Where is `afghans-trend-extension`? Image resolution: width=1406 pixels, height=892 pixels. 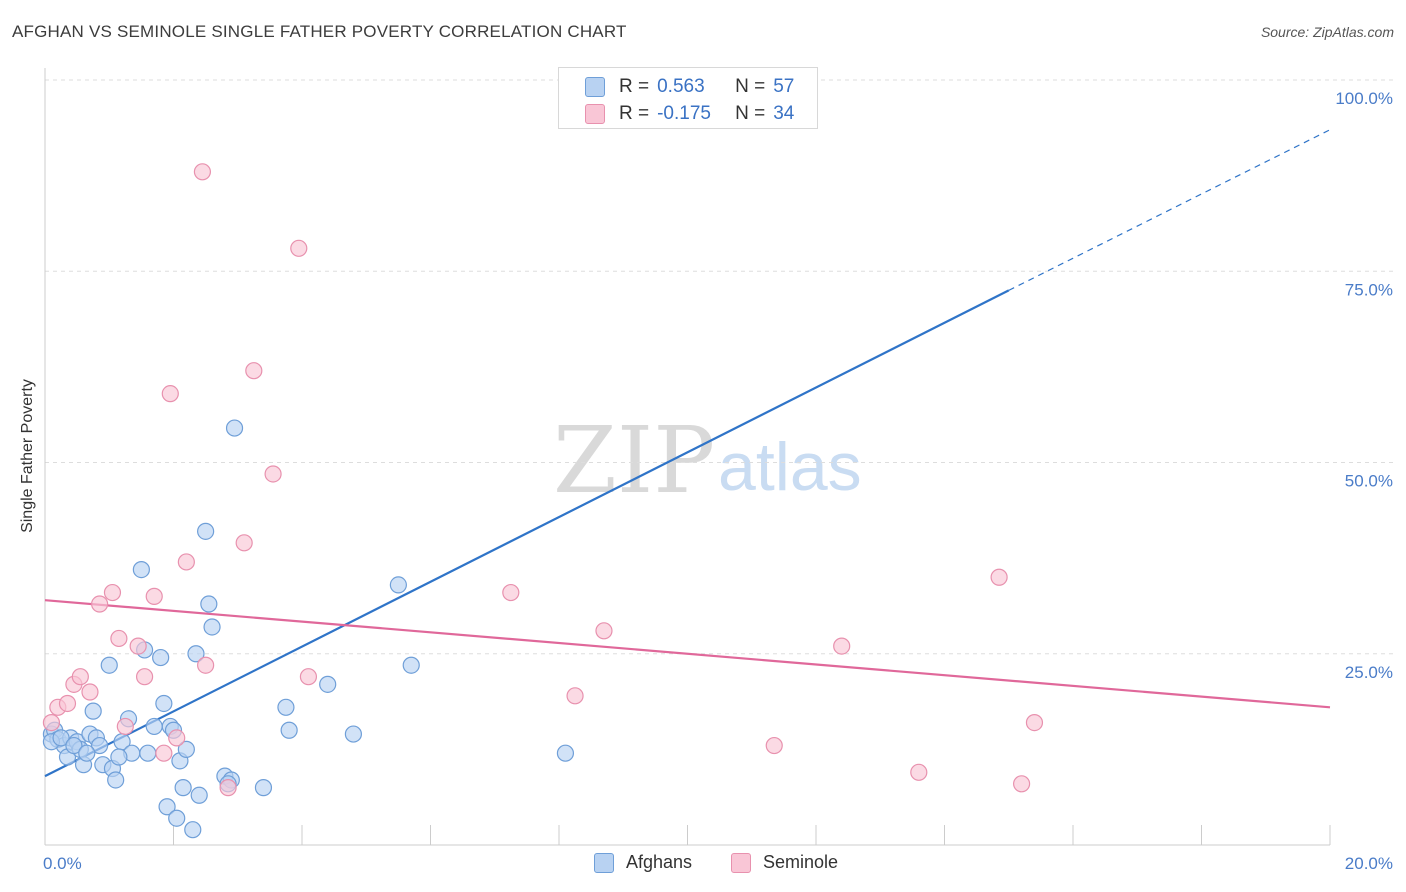
afghans-trend-extension is located at coordinates (1169, 210).